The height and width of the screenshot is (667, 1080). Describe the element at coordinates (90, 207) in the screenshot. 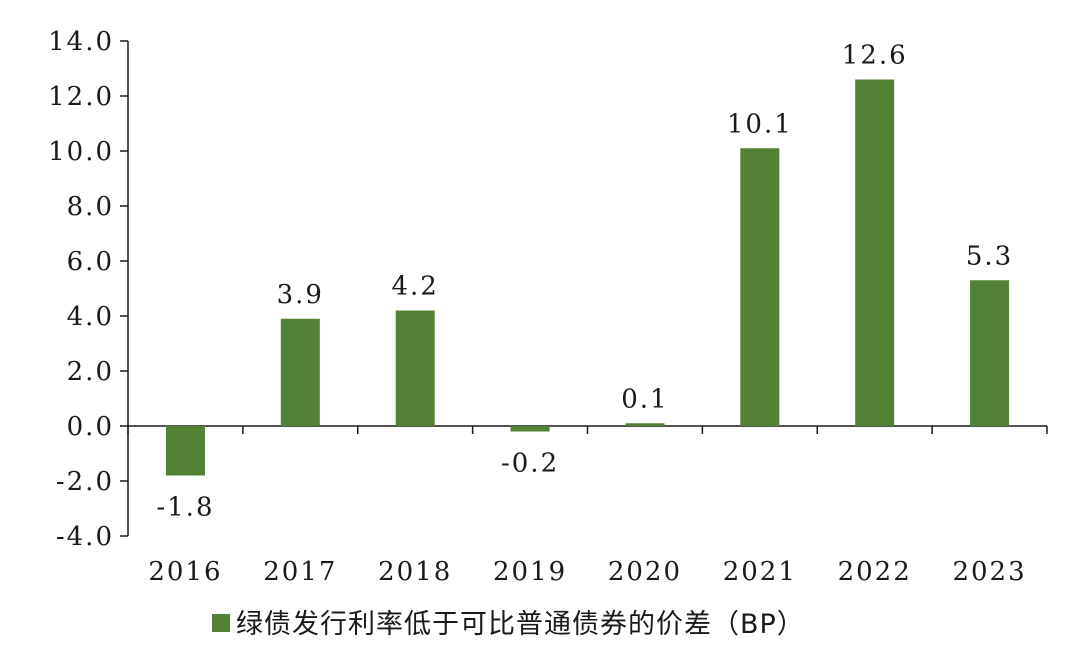

I see `y-tick-label: 8.0` at that location.